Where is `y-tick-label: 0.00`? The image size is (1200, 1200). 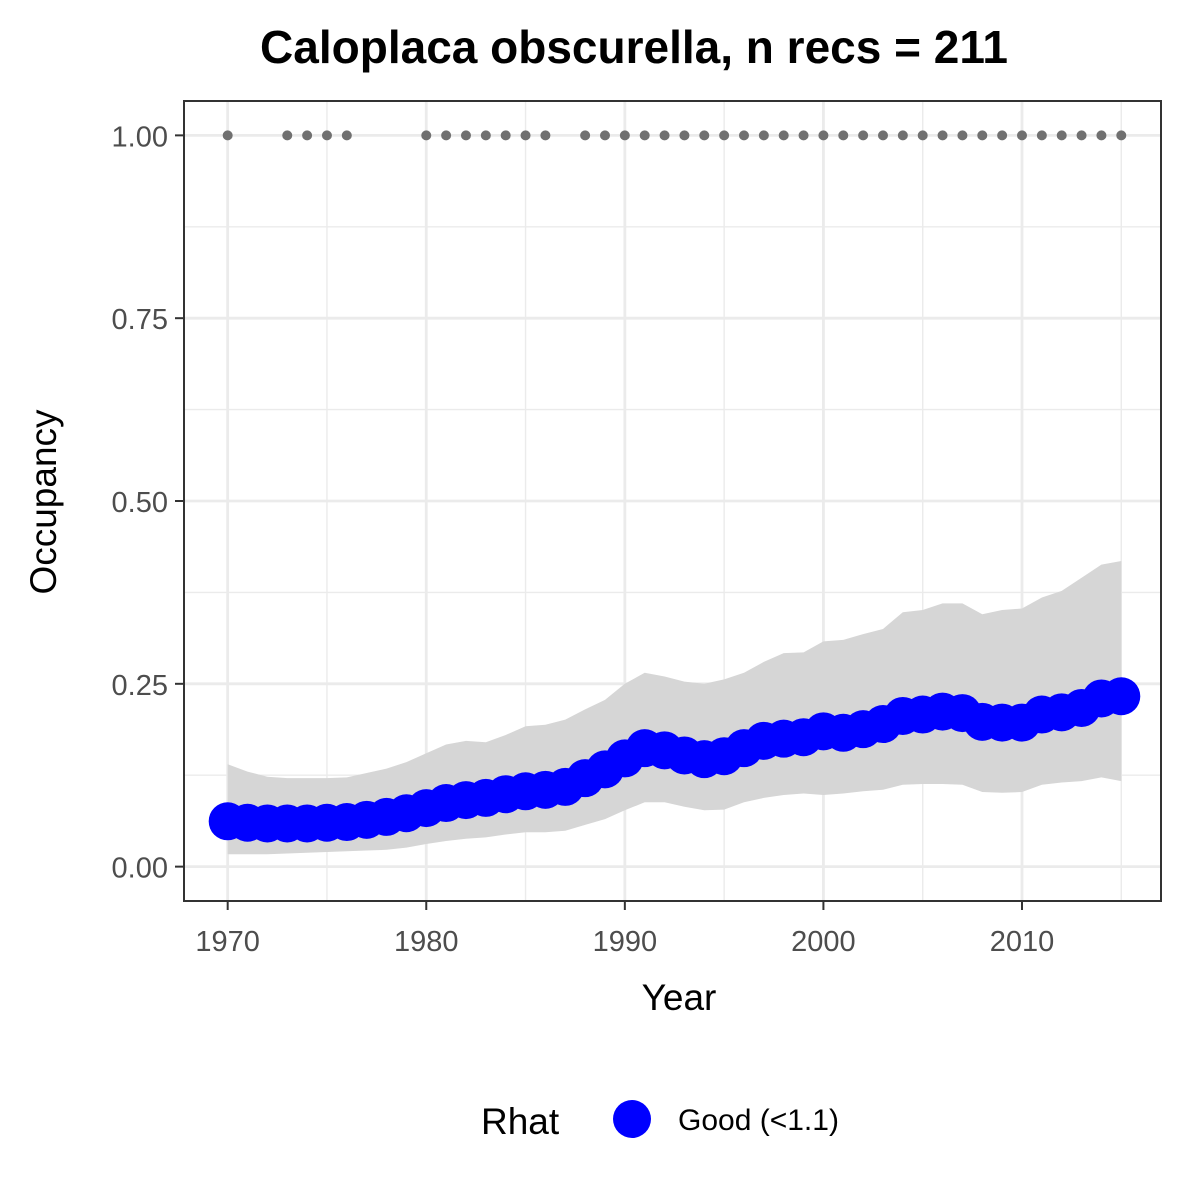 y-tick-label: 0.00 is located at coordinates (140, 869).